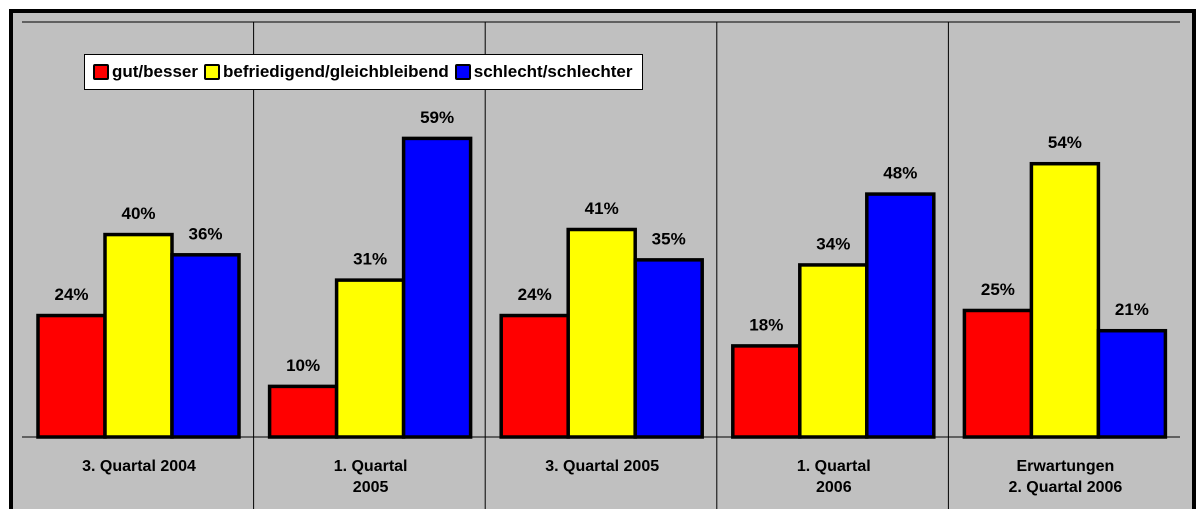 The height and width of the screenshot is (509, 1203). What do you see at coordinates (335, 71) in the screenshot?
I see `legend-label: befriedigend/gleichbleibend` at bounding box center [335, 71].